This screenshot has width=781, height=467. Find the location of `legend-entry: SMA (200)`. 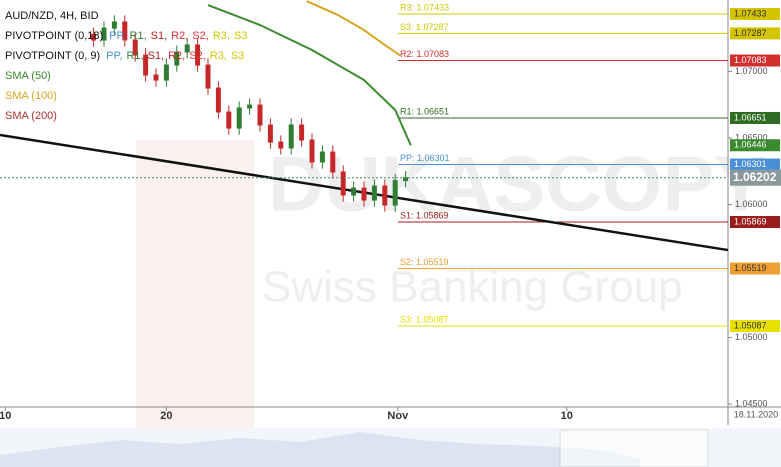

legend-entry: SMA (200) is located at coordinates (31, 116).